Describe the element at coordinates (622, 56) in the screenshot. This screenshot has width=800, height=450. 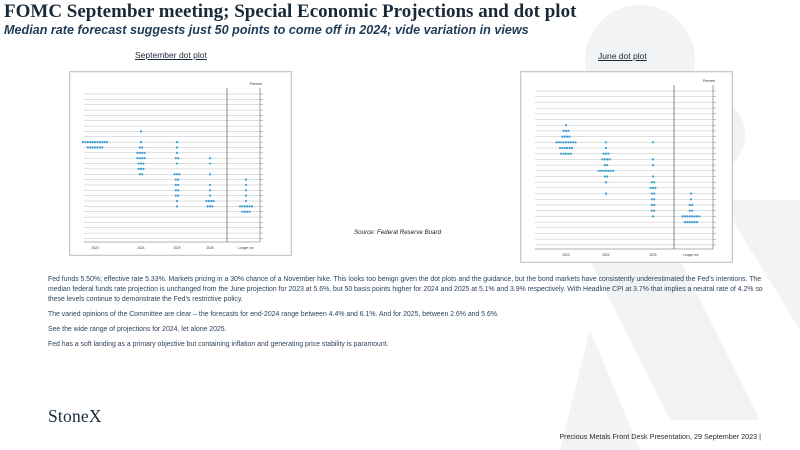
I see `june-plot-label: June dot plot` at that location.